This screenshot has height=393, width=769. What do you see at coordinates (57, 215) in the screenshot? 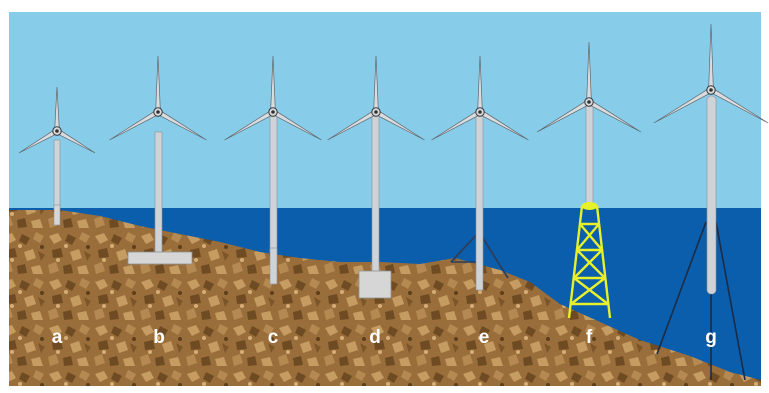
I see `monopile-shore-icon` at bounding box center [57, 215].